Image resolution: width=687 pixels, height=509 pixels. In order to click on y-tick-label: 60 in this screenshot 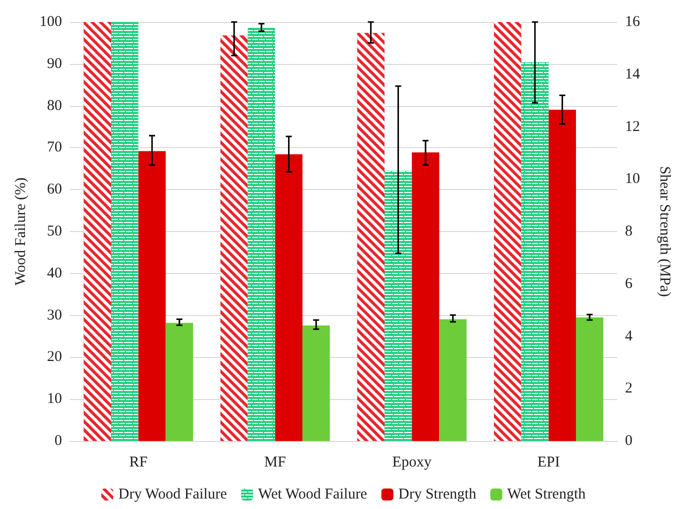, I will do `click(54, 190)`.